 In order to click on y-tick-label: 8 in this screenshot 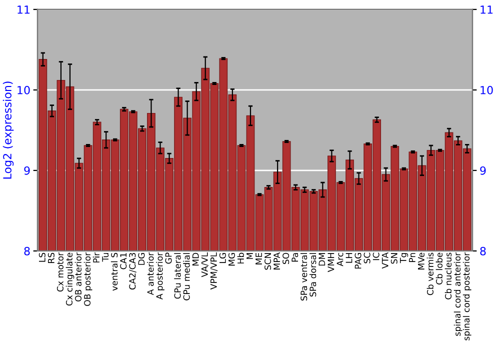, I will do `click(27, 251)`.